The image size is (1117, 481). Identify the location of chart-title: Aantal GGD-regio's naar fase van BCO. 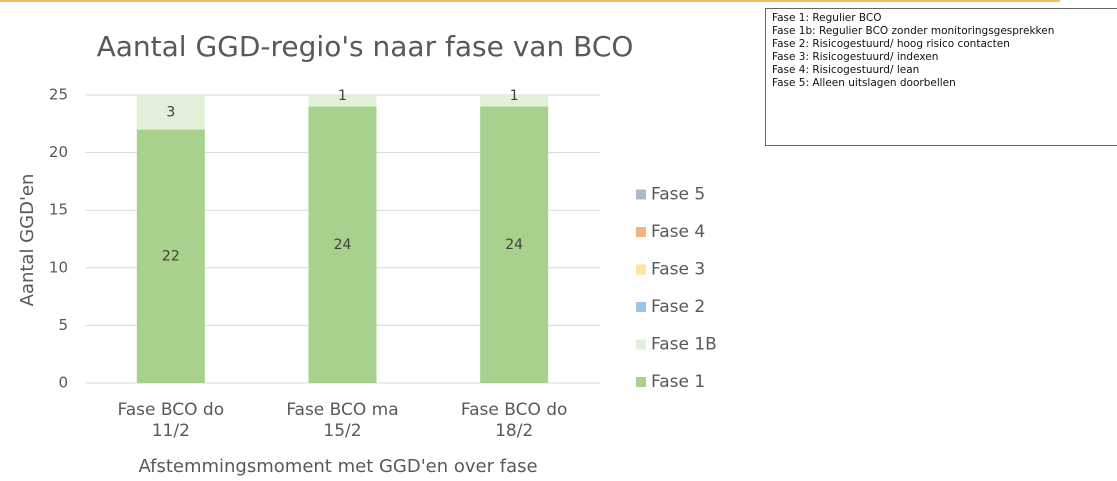
(365, 46).